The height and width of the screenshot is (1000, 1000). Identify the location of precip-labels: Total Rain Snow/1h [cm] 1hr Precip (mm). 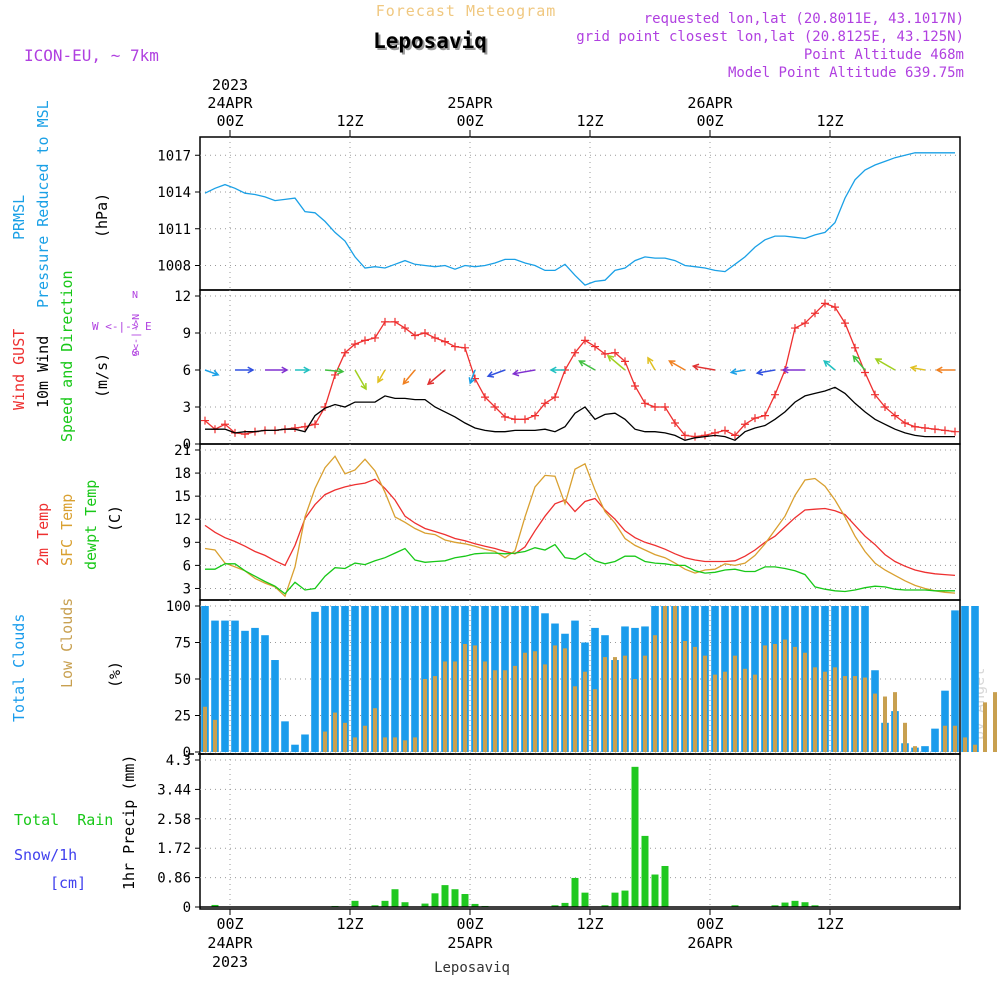
(76, 823).